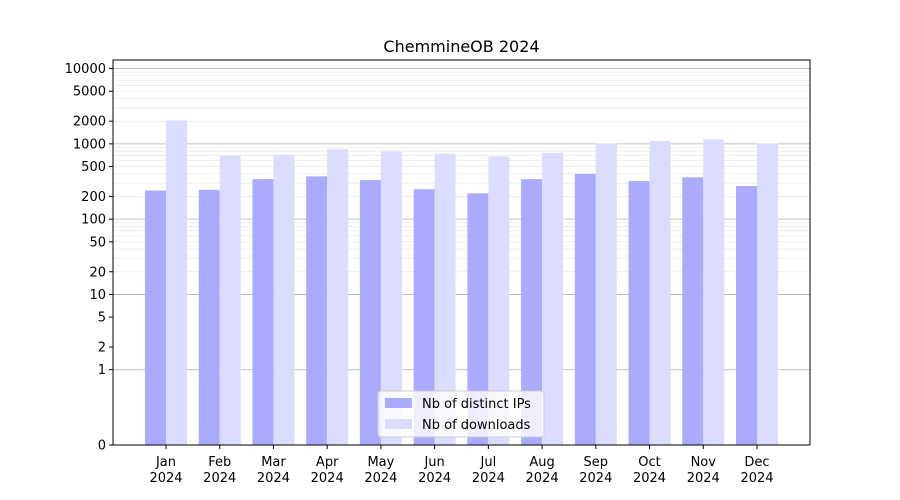 This screenshot has height=500, width=900. I want to click on x-tick-label-month: Jun, so click(433, 462).